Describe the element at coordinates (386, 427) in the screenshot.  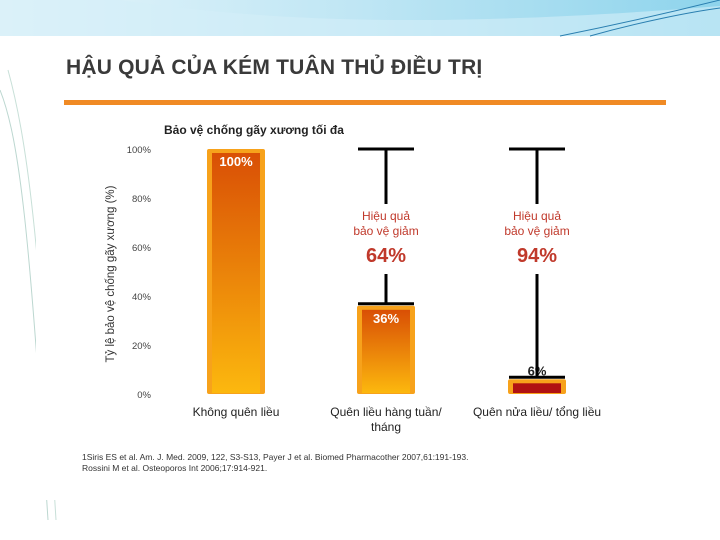
I see `x-tick-label: tháng` at that location.